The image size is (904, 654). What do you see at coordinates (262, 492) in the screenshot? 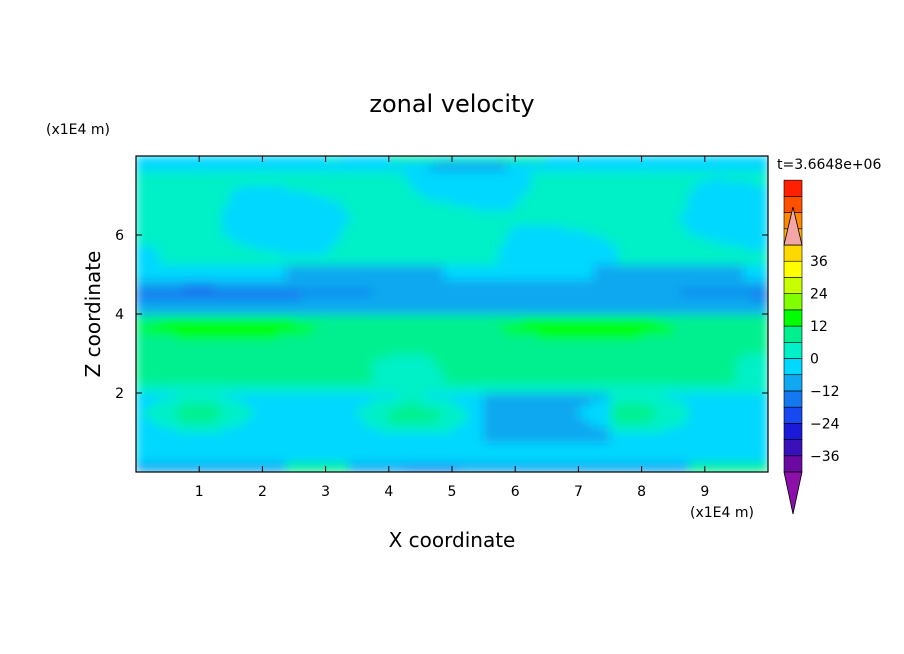
I see `x-tick-label: 2` at bounding box center [262, 492].